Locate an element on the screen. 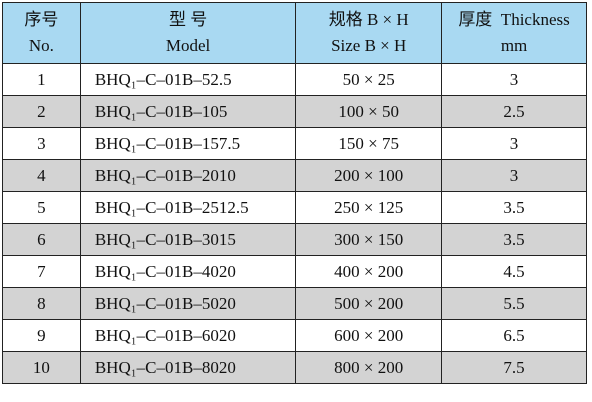 The height and width of the screenshot is (402, 592). table-cell: BHQ₁–C–01B–52.5 is located at coordinates (188, 79).